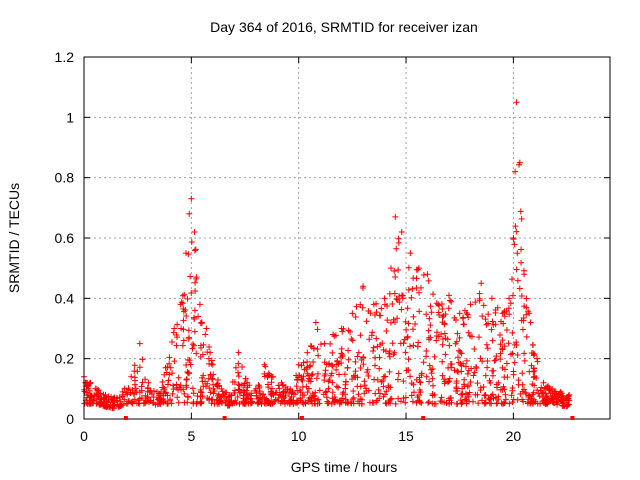  Describe the element at coordinates (125, 418) in the screenshot. I see `zero-marker` at that location.